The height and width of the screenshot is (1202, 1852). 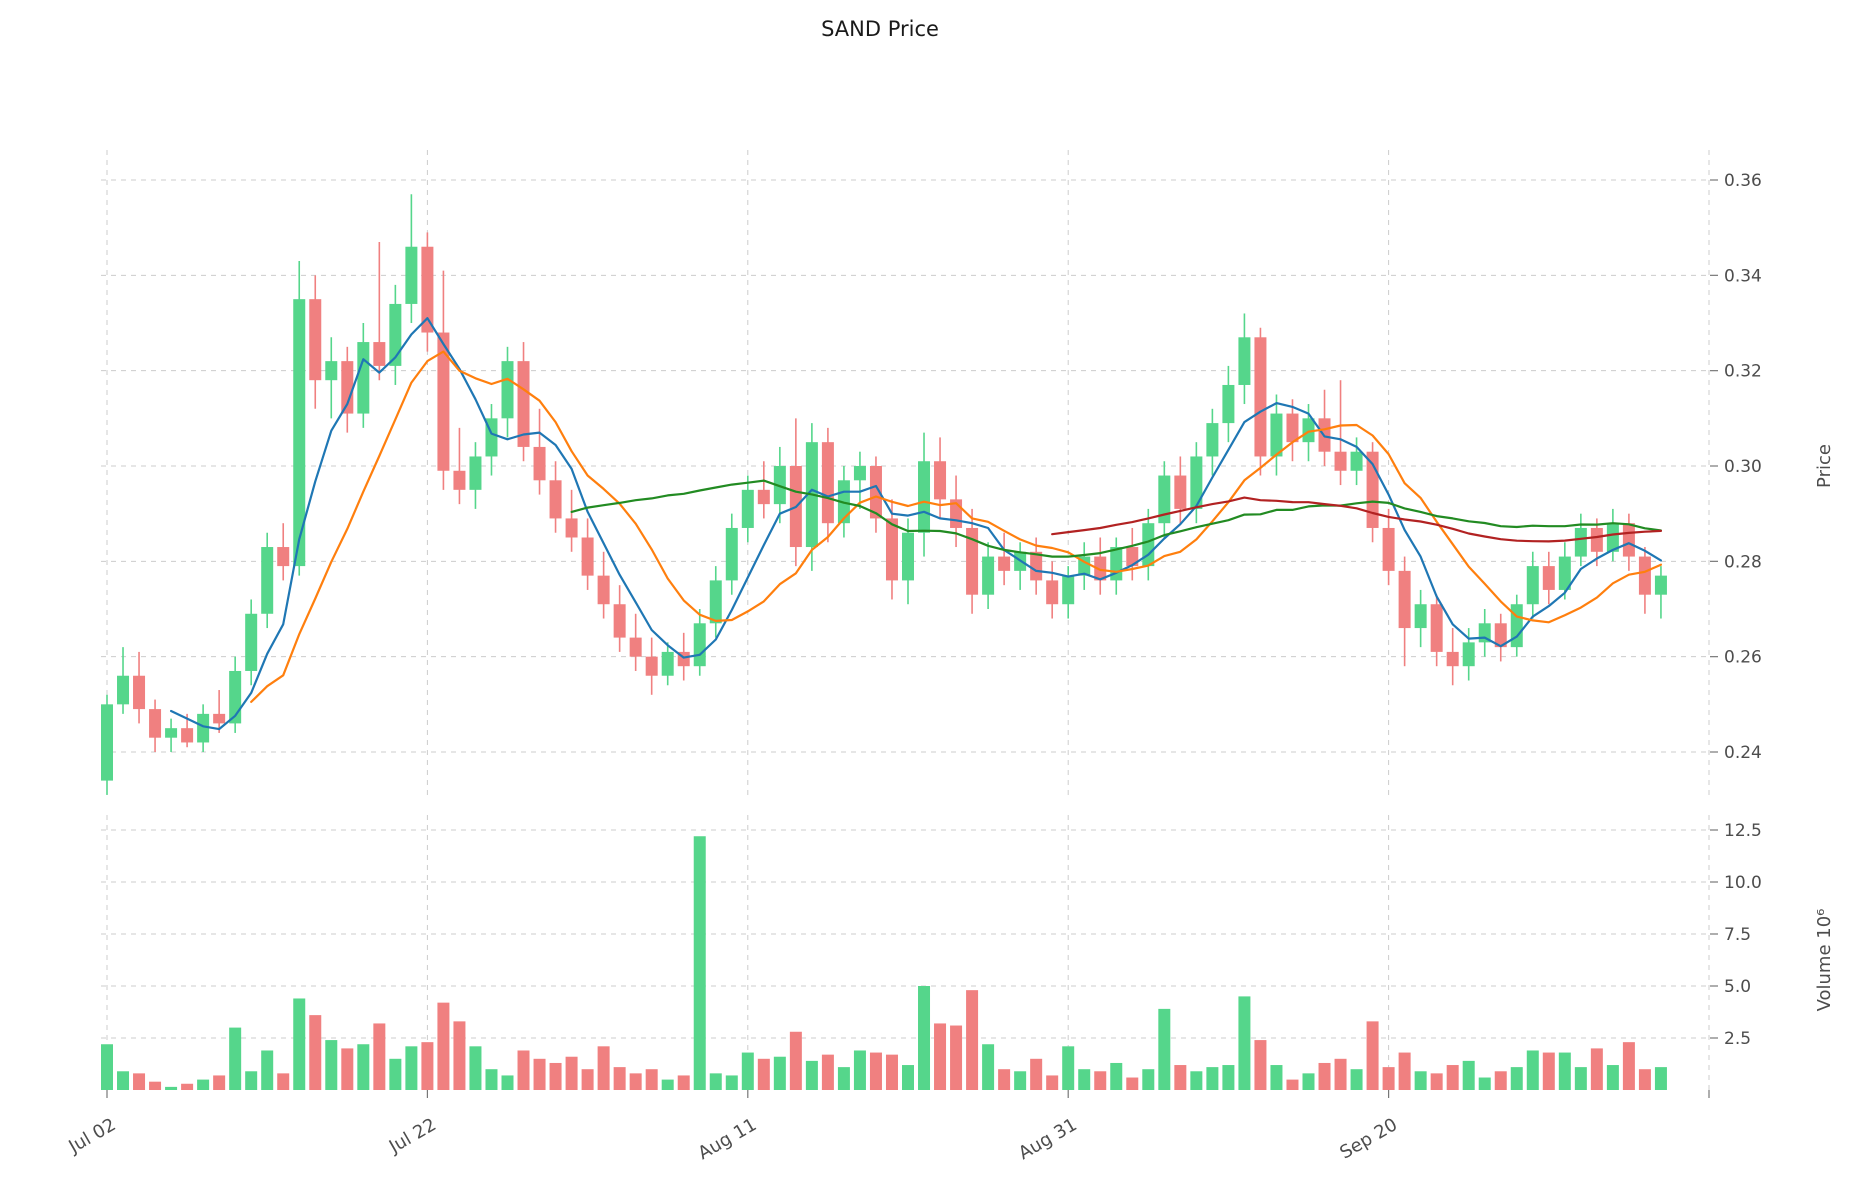 What do you see at coordinates (1048, 1139) in the screenshot?
I see `x-tick-label: Aug 31` at bounding box center [1048, 1139].